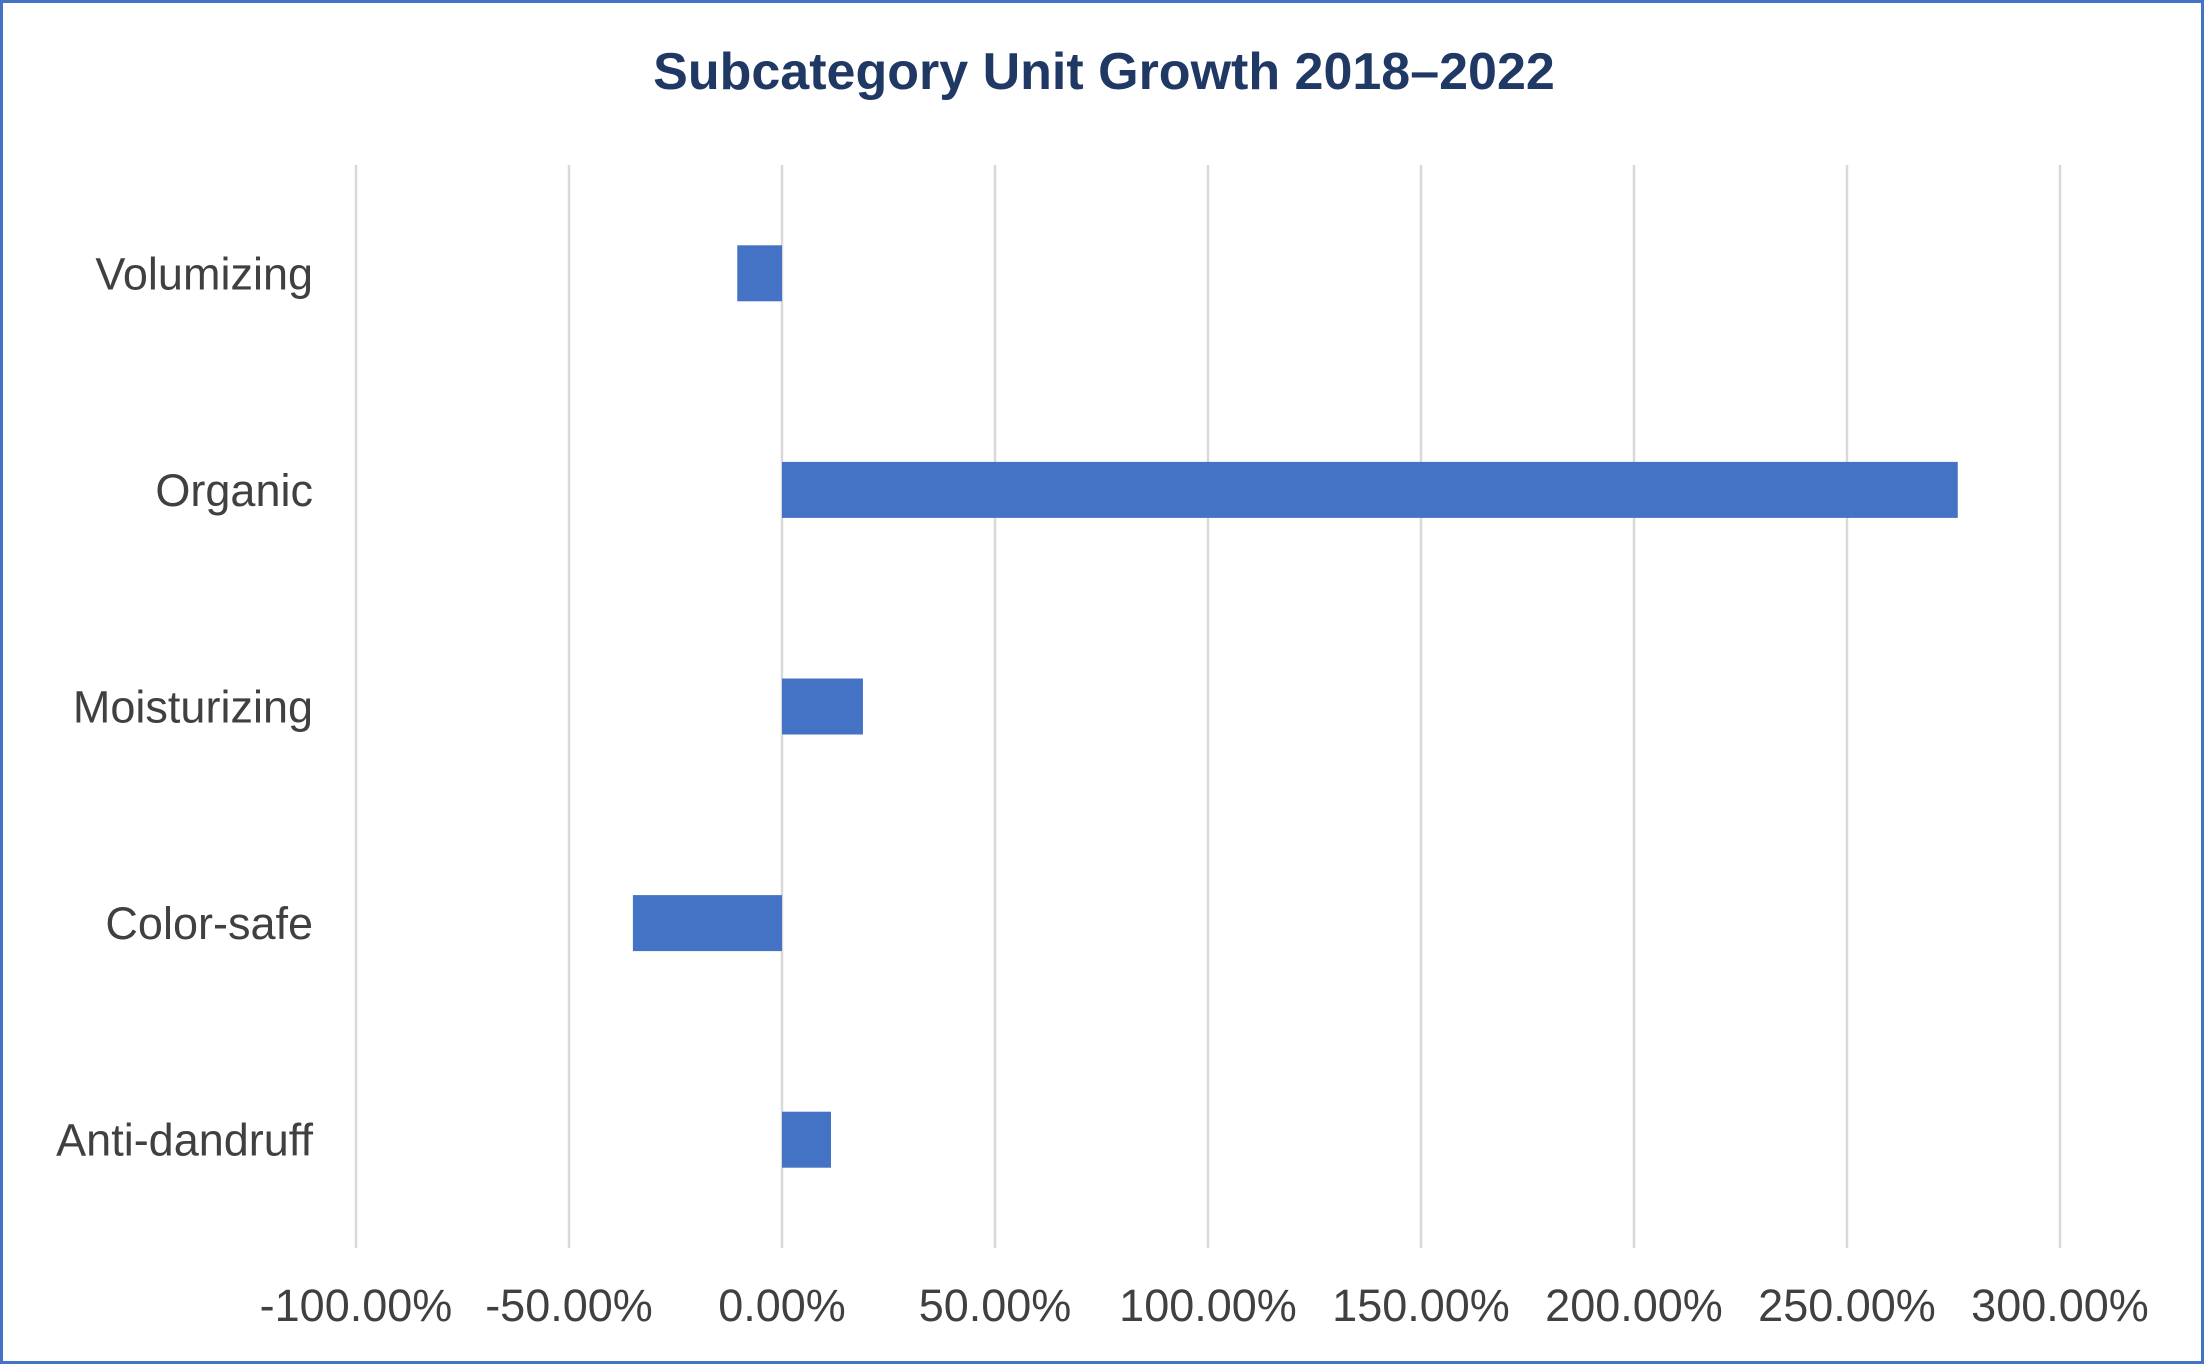  Describe the element at coordinates (356, 1305) in the screenshot. I see `x-tick-label: -100.00%` at that location.